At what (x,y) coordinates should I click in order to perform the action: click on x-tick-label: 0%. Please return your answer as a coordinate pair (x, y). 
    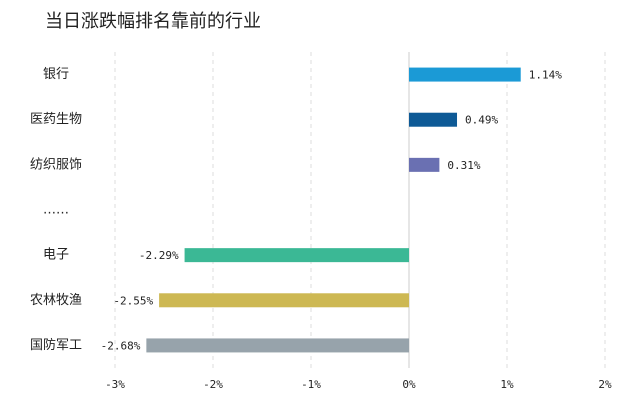
    Looking at the image, I should click on (409, 384).